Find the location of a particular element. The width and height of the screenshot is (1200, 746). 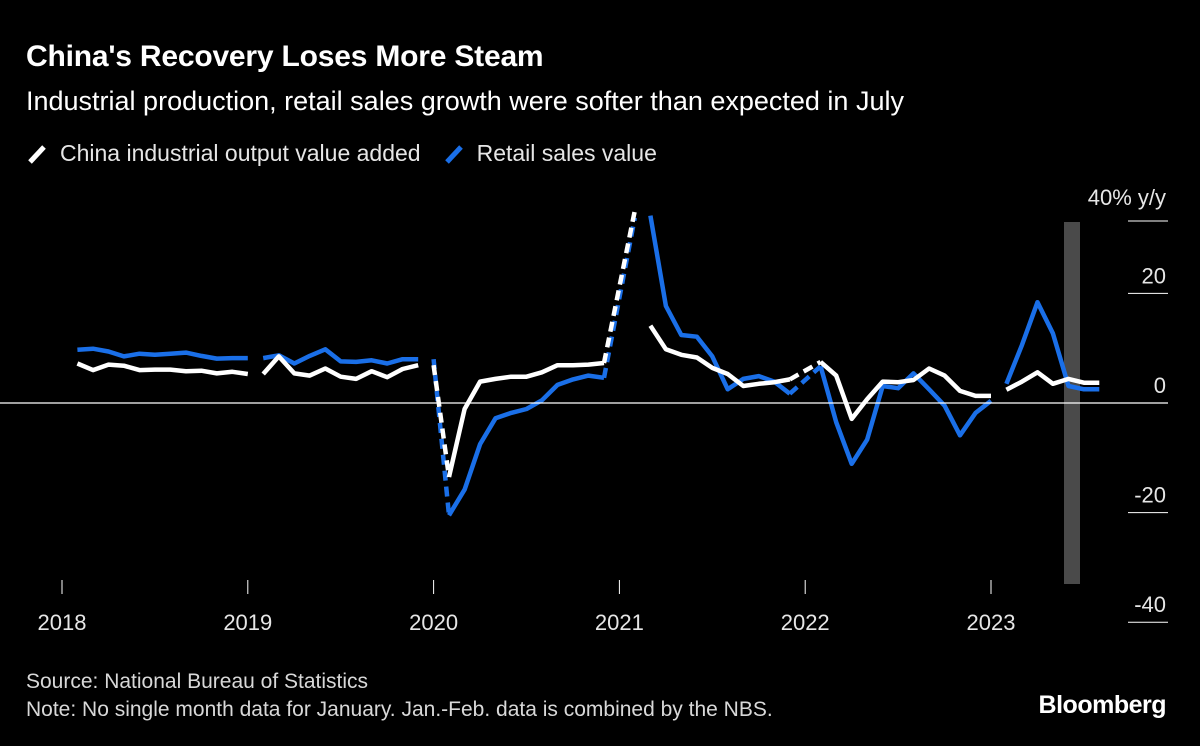

x-tick-label: 2022 is located at coordinates (805, 622).